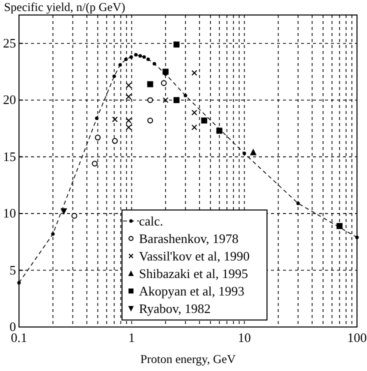  What do you see at coordinates (9, 213) in the screenshot?
I see `y-tick-label: 10` at bounding box center [9, 213].